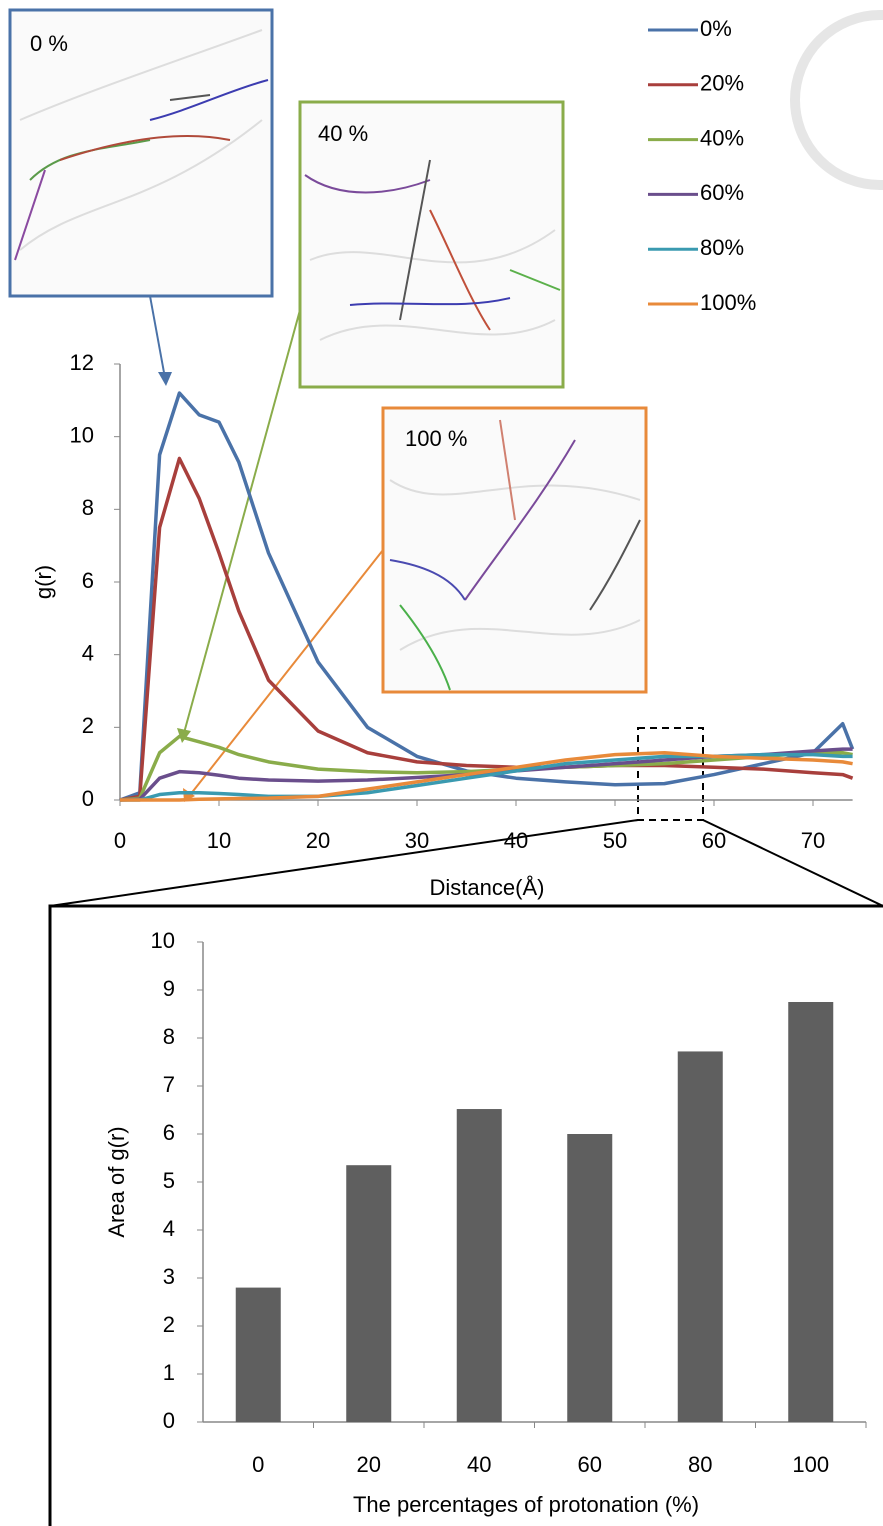 Image resolution: width=883 pixels, height=1526 pixels. What do you see at coordinates (169, 1084) in the screenshot?
I see `y-tick-label: 7` at bounding box center [169, 1084].